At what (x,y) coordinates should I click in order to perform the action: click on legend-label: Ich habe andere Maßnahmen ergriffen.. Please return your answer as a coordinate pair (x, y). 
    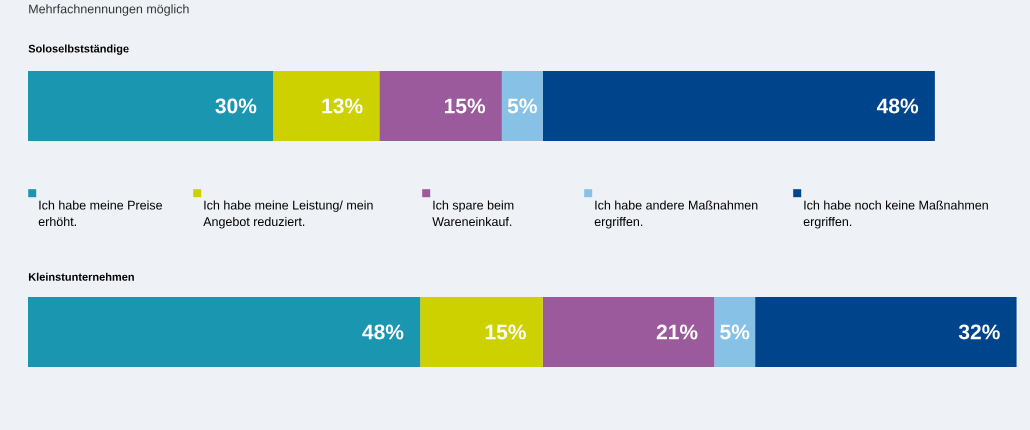
    Looking at the image, I should click on (676, 214).